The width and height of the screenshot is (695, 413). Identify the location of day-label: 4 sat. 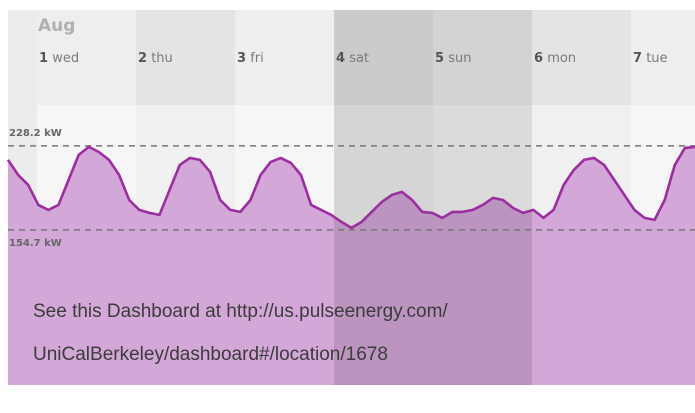
(352, 58).